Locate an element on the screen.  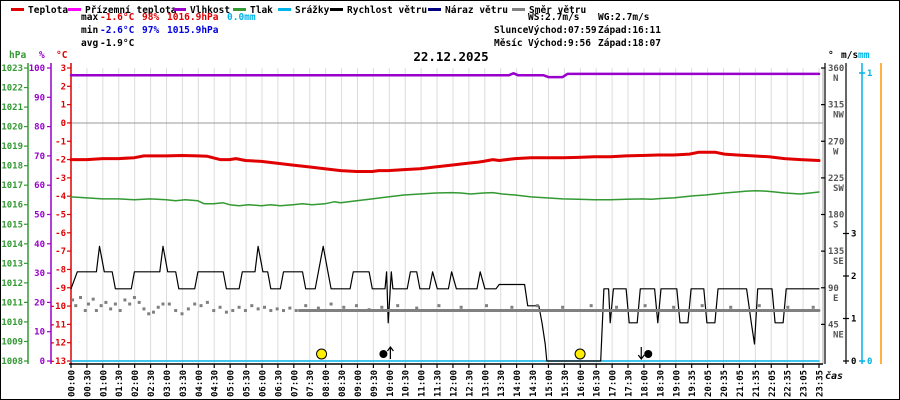
time-tick-label-group: 16:00 is located at coordinates (582, 383).